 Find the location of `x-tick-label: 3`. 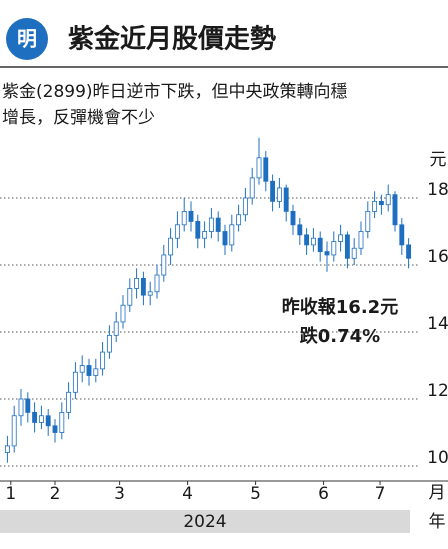

x-tick-label: 3 is located at coordinates (119, 494).